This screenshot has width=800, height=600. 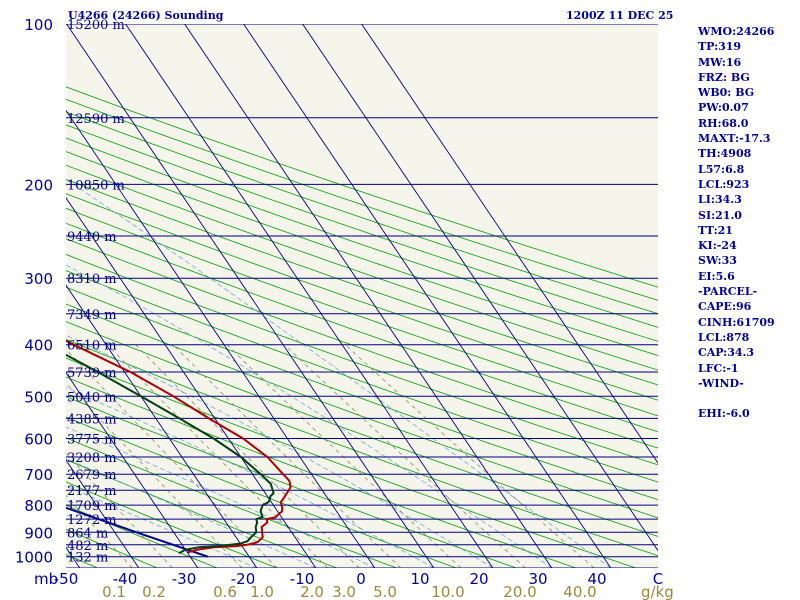 I want to click on sounding-index-line: MAXT:-17.3, so click(x=734, y=139).